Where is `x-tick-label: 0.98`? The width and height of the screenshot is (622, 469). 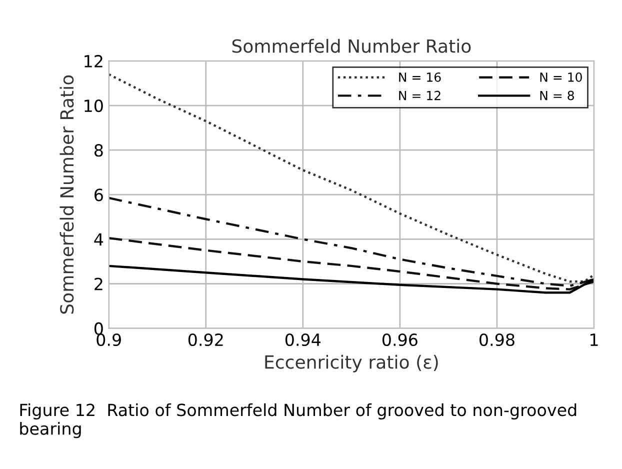
x-tick-label: 0.98 is located at coordinates (497, 339).